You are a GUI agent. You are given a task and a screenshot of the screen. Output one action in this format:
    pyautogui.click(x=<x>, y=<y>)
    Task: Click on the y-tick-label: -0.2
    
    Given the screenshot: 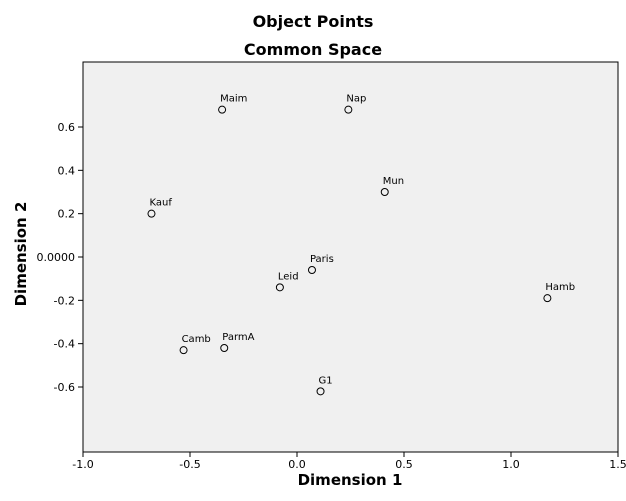 What is the action you would take?
    pyautogui.click(x=64, y=300)
    